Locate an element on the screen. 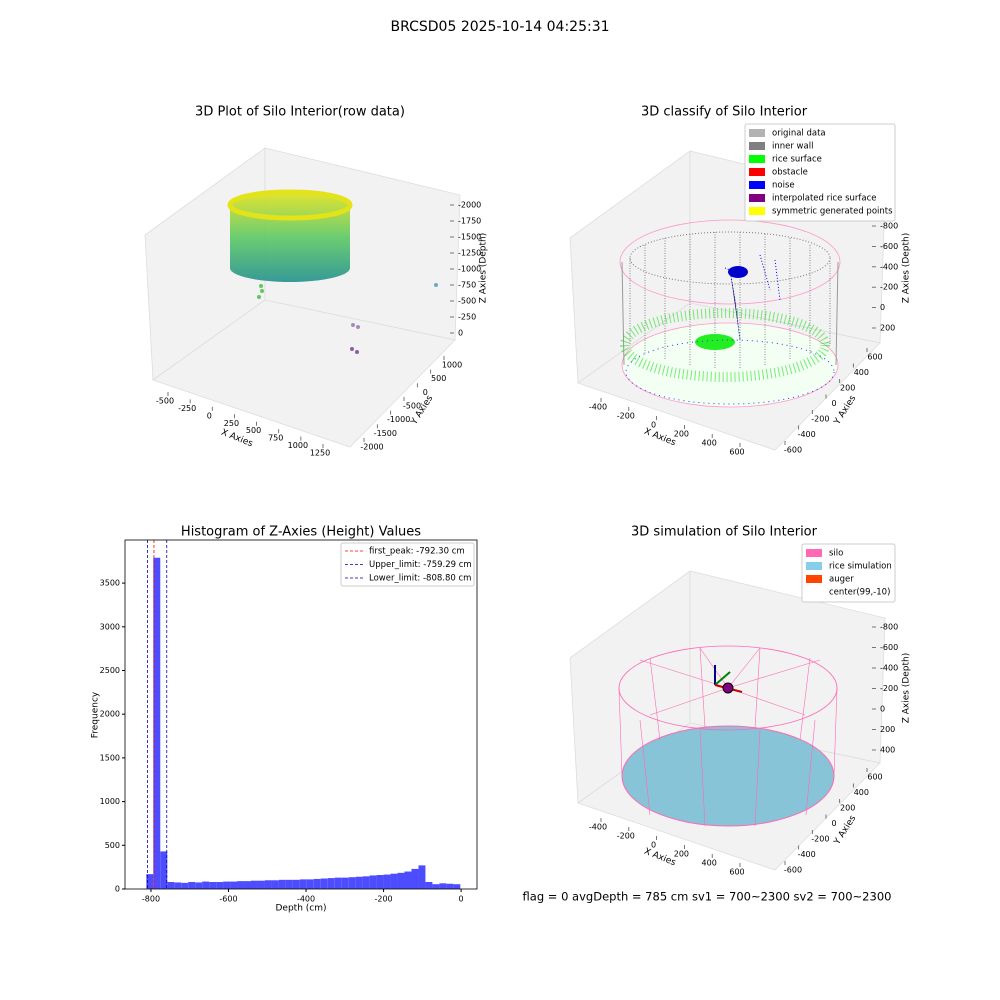 The height and width of the screenshot is (1000, 1000). z-tick-label: 400 is located at coordinates (887, 750).